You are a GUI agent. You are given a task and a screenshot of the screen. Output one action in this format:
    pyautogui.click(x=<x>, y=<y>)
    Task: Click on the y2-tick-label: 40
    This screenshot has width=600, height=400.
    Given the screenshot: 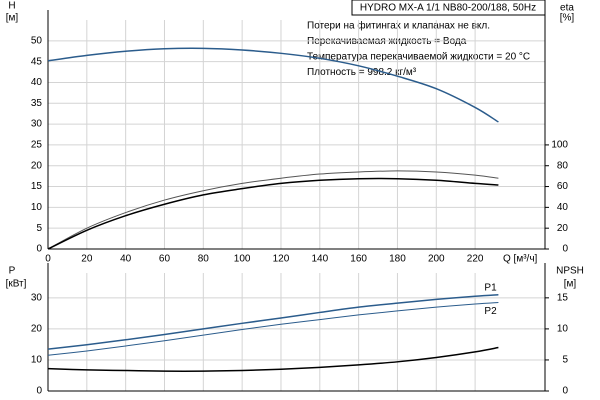 What is the action you would take?
    pyautogui.click(x=563, y=207)
    